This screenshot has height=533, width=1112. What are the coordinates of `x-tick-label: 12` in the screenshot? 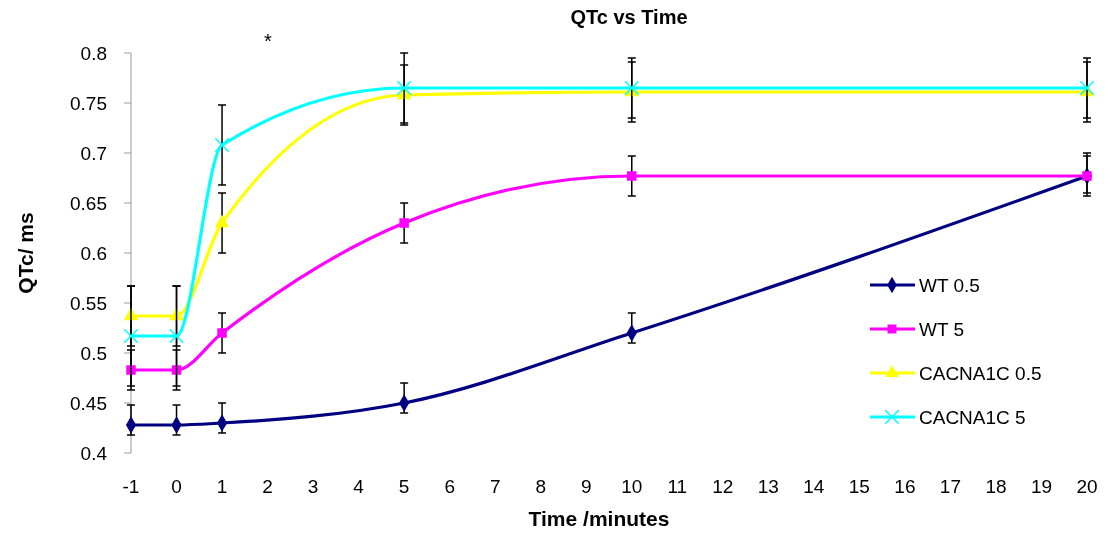 It's located at (723, 486).